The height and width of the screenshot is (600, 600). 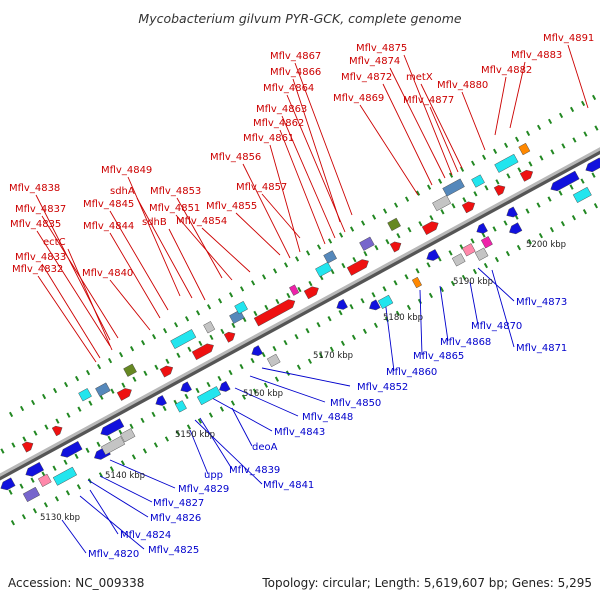 I want to click on scale-label-5170: 5170 kbp, so click(x=333, y=356).